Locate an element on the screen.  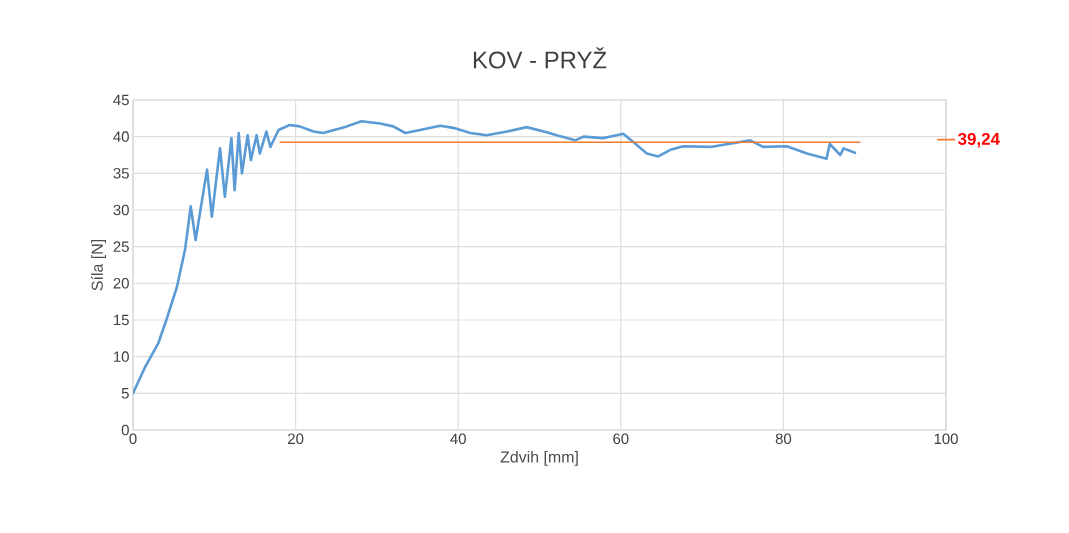
legend-label: 39,24 is located at coordinates (979, 140).